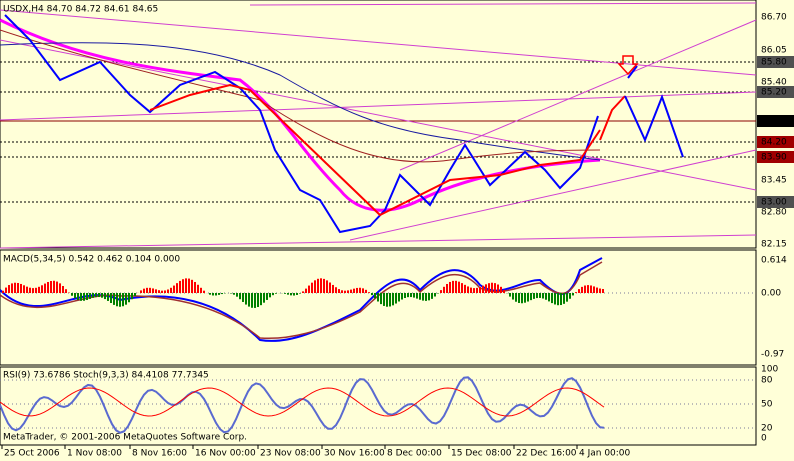  I want to click on time-label: 1 Nov 08:00, so click(94, 454).